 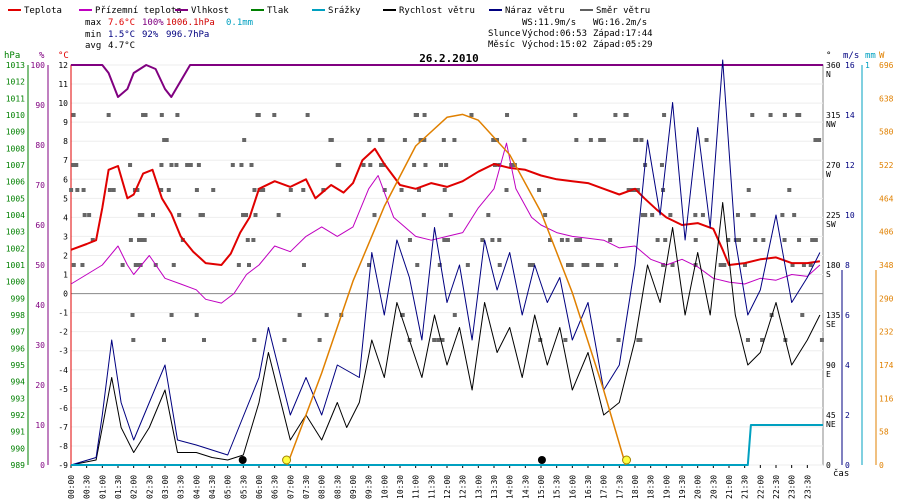 I want to click on moon-rise: Východ:15:02, so click(x=554, y=45).